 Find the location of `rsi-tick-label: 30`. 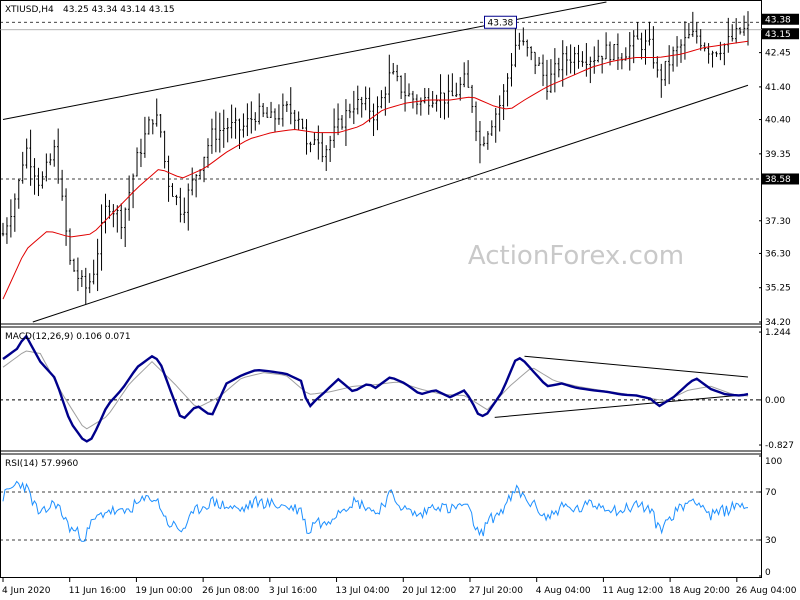

rsi-tick-label: 30 is located at coordinates (771, 541).